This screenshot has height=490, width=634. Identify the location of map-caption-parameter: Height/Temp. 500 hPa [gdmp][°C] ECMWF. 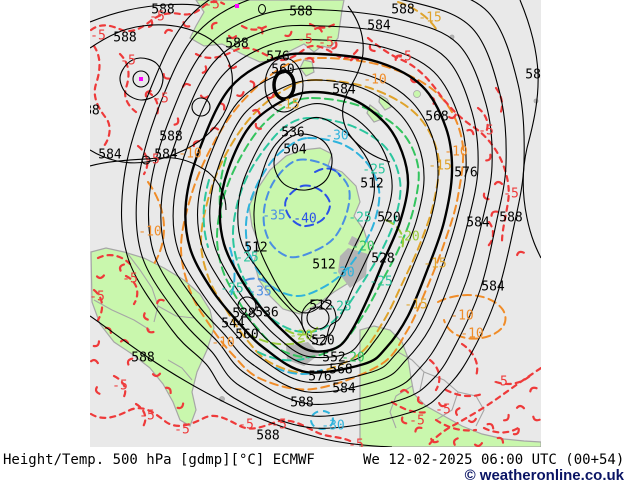
(159, 460).